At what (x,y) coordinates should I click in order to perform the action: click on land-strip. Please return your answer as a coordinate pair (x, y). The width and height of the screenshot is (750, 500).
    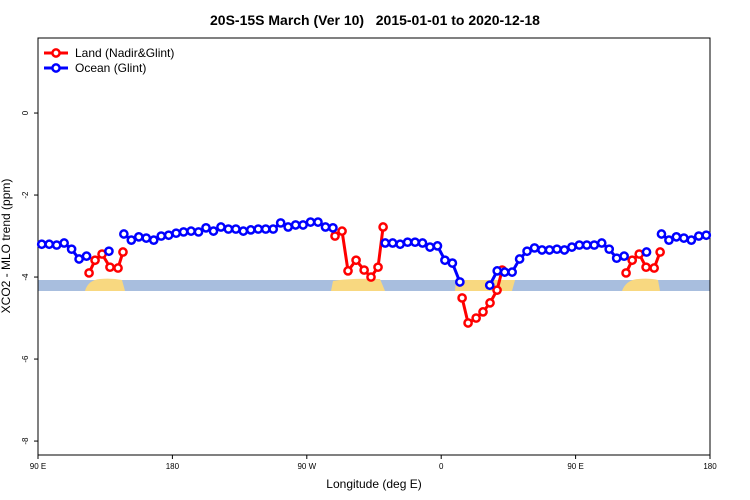
    Looking at the image, I should click on (358, 284).